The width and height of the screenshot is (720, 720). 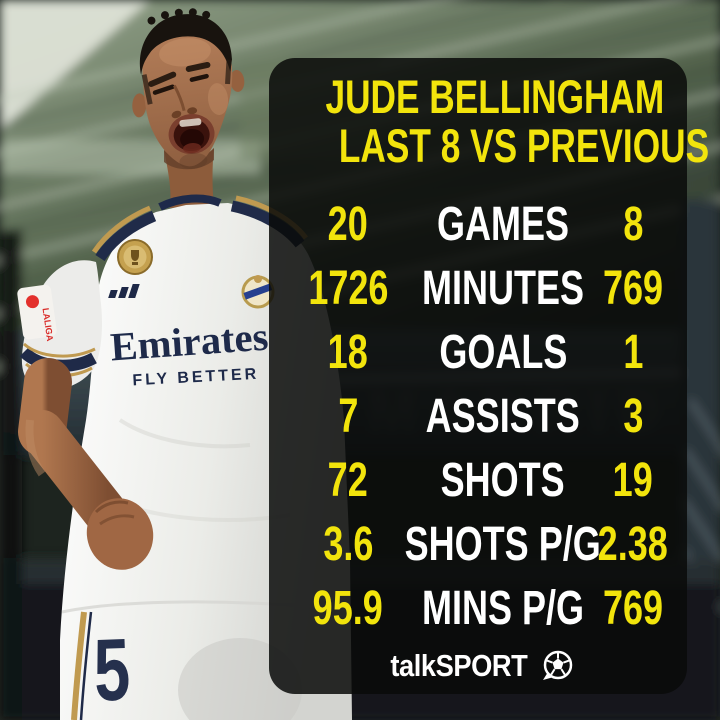 What do you see at coordinates (633, 480) in the screenshot?
I see `stat-last-value: 19` at bounding box center [633, 480].